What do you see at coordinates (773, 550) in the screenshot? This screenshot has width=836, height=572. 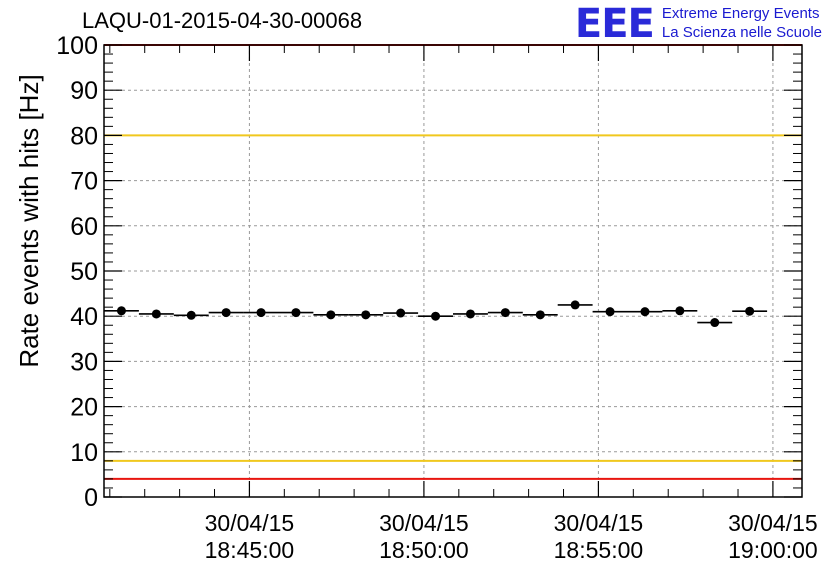 I see `x-tick-time: 19:00:00` at bounding box center [773, 550].